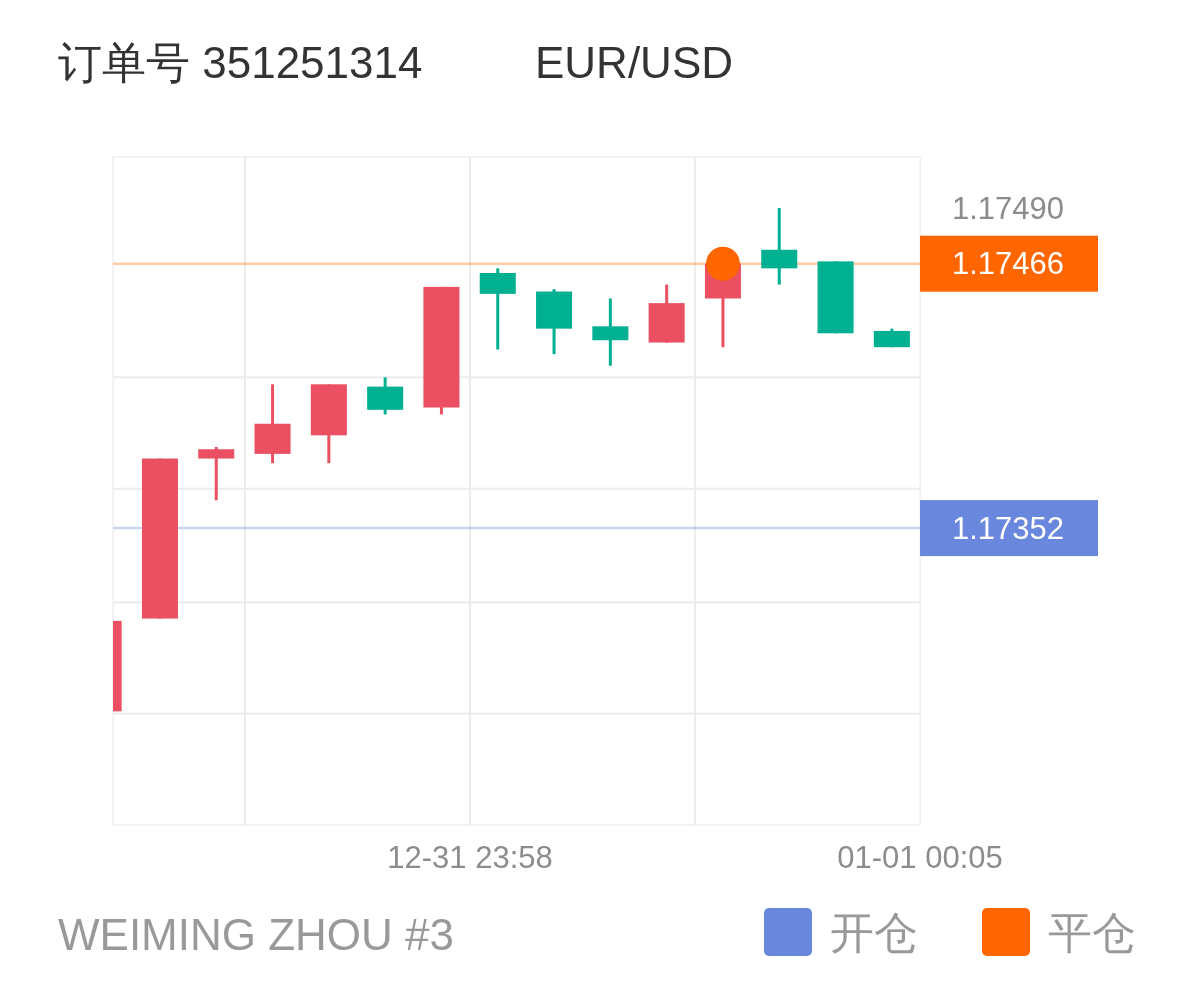 The image size is (1198, 990). Describe the element at coordinates (634, 62) in the screenshot. I see `chart-subtitle: EUR/USD` at that location.